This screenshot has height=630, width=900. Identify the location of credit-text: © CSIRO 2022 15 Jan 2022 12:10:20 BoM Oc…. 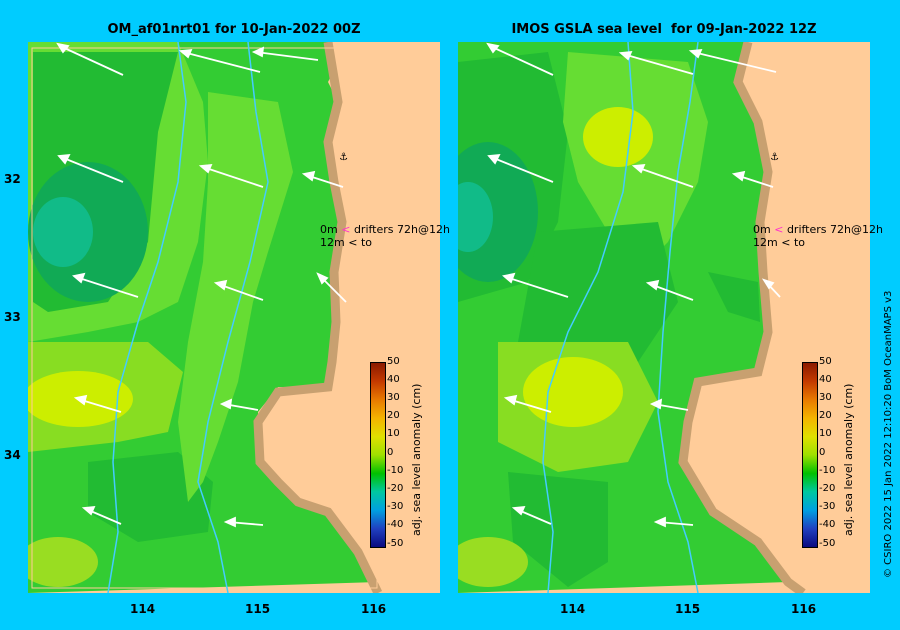
(888, 434).